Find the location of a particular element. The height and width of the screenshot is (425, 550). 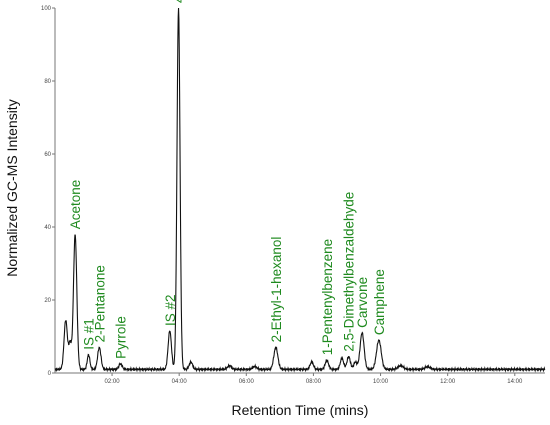

peak-label: 2,5-Dimethylbenzaldehyde is located at coordinates (349, 272).